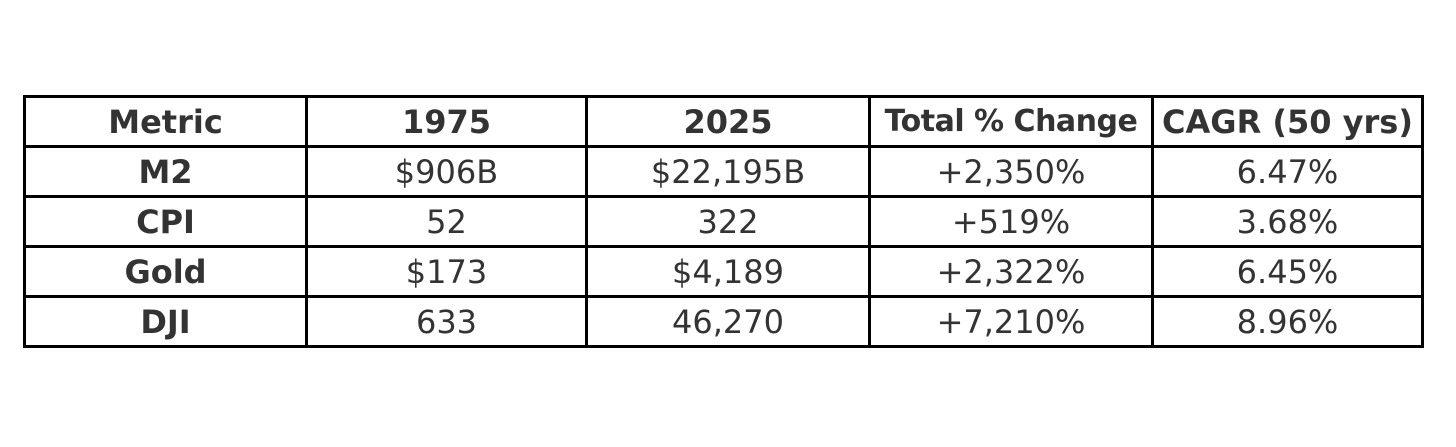 Image resolution: width=1456 pixels, height=447 pixels. I want to click on table-row-dji: DJI 633 46,270 +7,210% 8.96%, so click(723, 321).